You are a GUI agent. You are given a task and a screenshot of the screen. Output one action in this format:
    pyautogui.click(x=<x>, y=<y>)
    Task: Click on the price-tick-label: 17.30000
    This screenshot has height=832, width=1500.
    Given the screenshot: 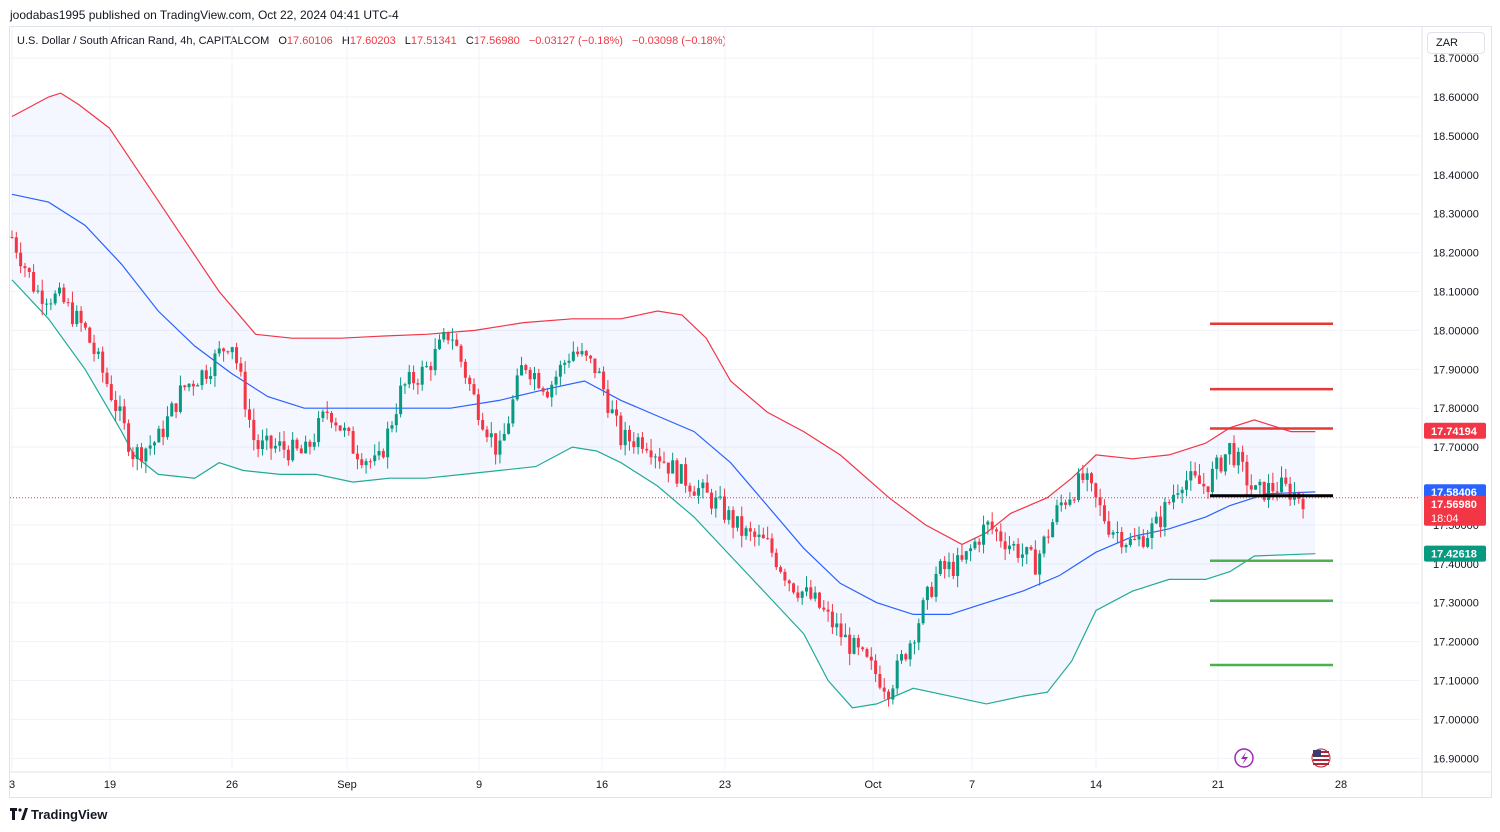 What is the action you would take?
    pyautogui.click(x=1456, y=604)
    